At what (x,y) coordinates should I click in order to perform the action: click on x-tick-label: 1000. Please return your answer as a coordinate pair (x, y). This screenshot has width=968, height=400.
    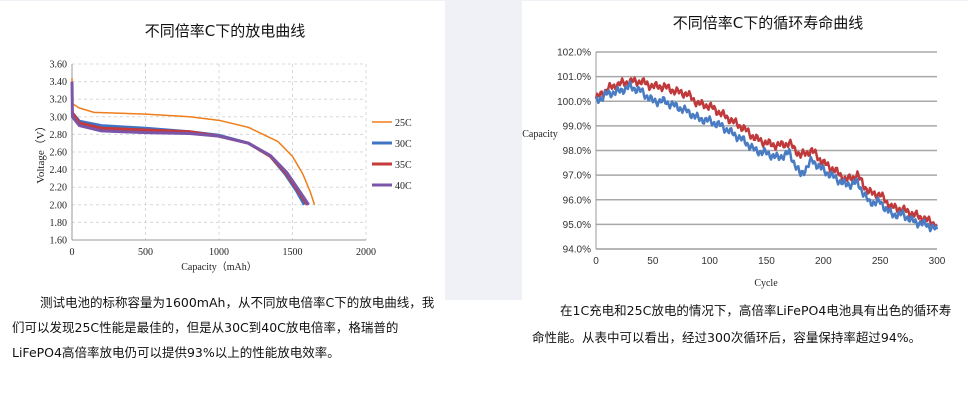
    Looking at the image, I should click on (219, 252).